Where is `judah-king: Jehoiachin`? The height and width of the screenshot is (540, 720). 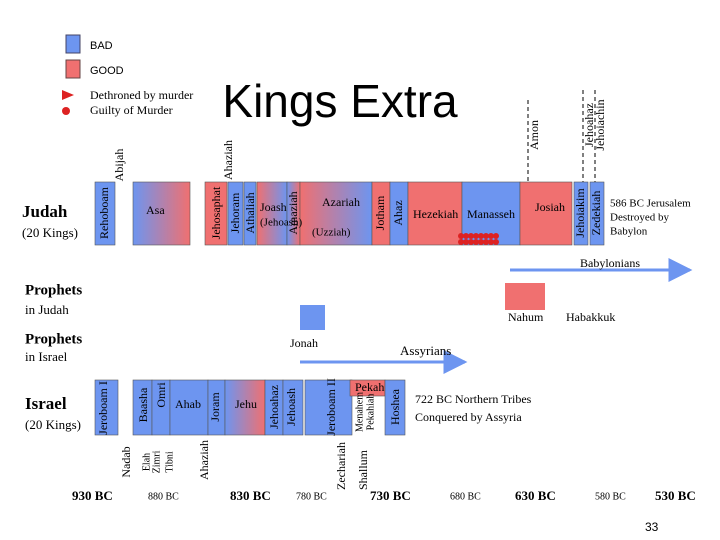 judah-king: Jehoiachin is located at coordinates (600, 124).